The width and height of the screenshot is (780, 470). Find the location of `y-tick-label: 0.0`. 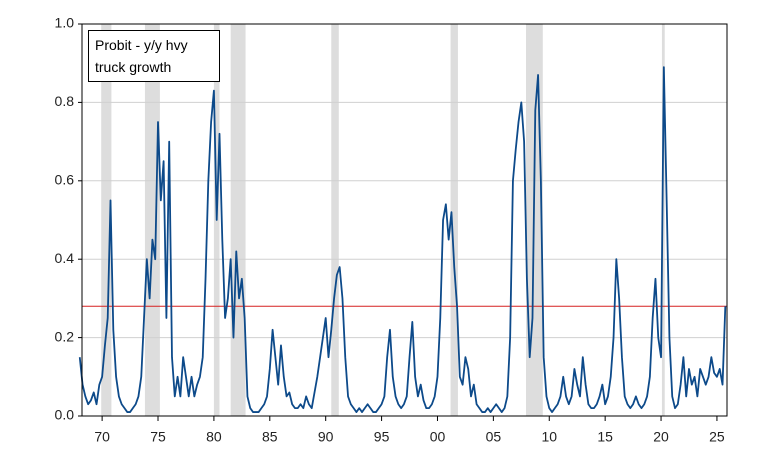

y-tick-label: 0.0 is located at coordinates (65, 415).